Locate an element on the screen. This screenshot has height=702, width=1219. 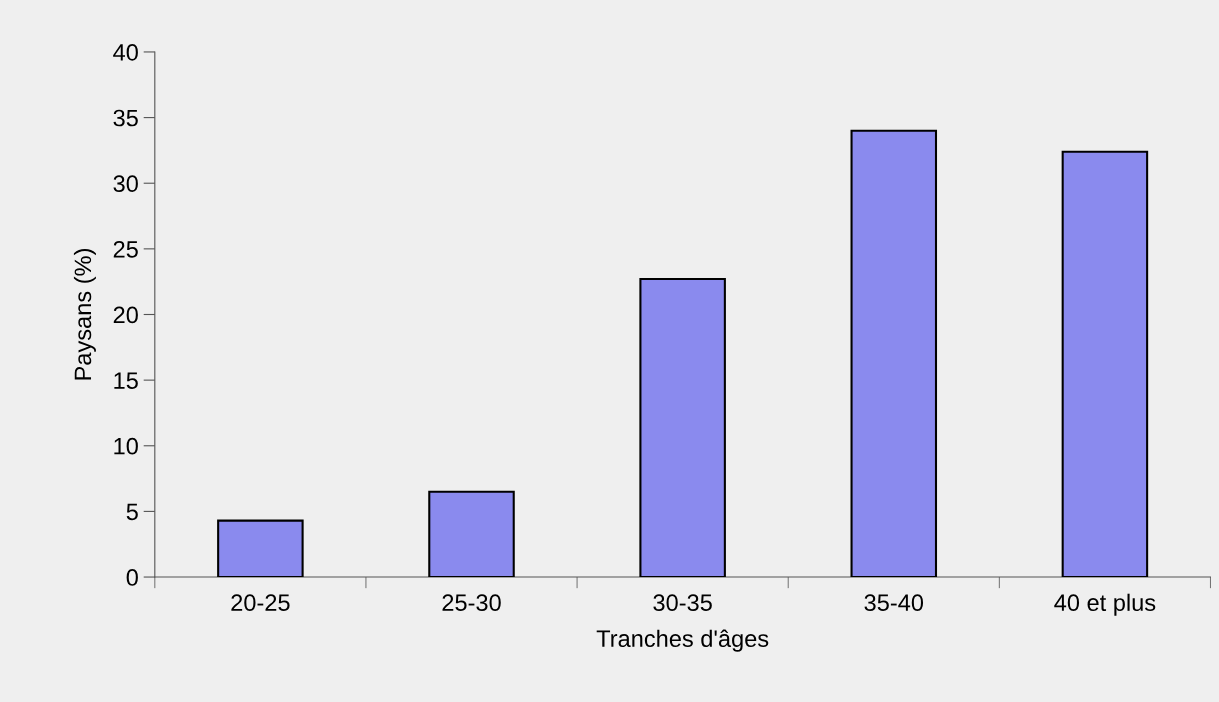
y-axis-title: Paysans (%) is located at coordinates (84, 314).